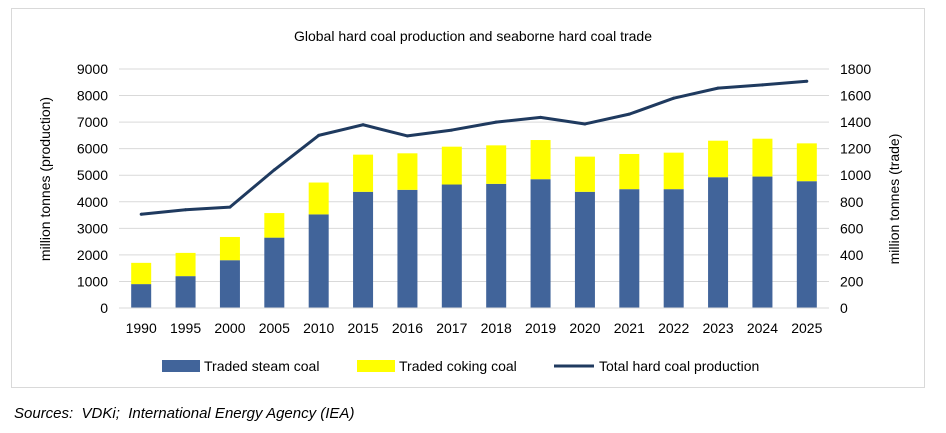 The image size is (946, 433). I want to click on y-tick-label-right: 0, so click(844, 308).